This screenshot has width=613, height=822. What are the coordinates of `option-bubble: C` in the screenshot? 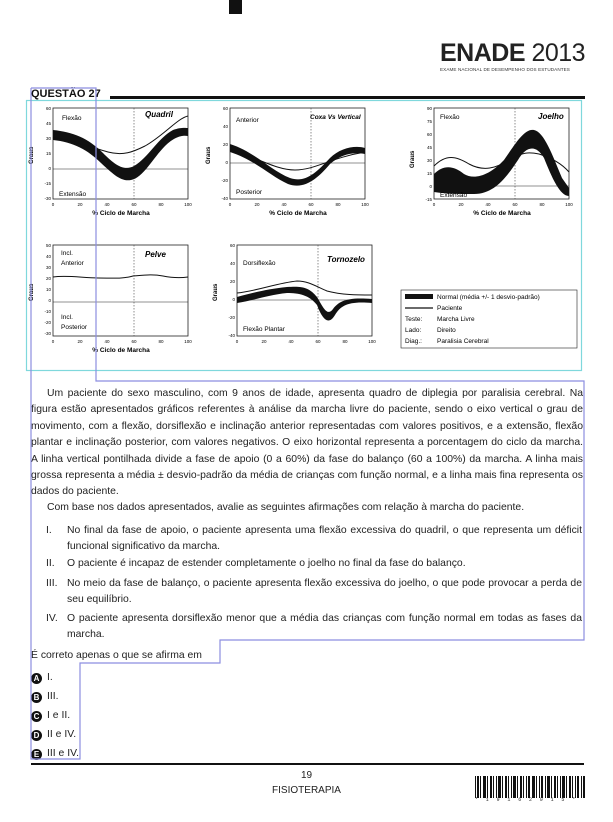 It's located at (36, 716).